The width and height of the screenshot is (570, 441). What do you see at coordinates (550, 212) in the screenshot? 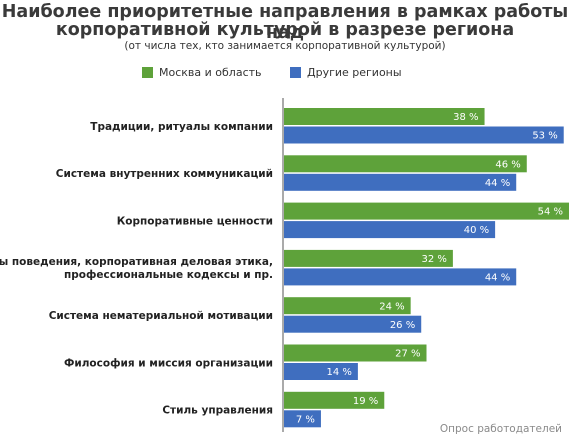
I see `data-label: 54 %` at bounding box center [550, 212].